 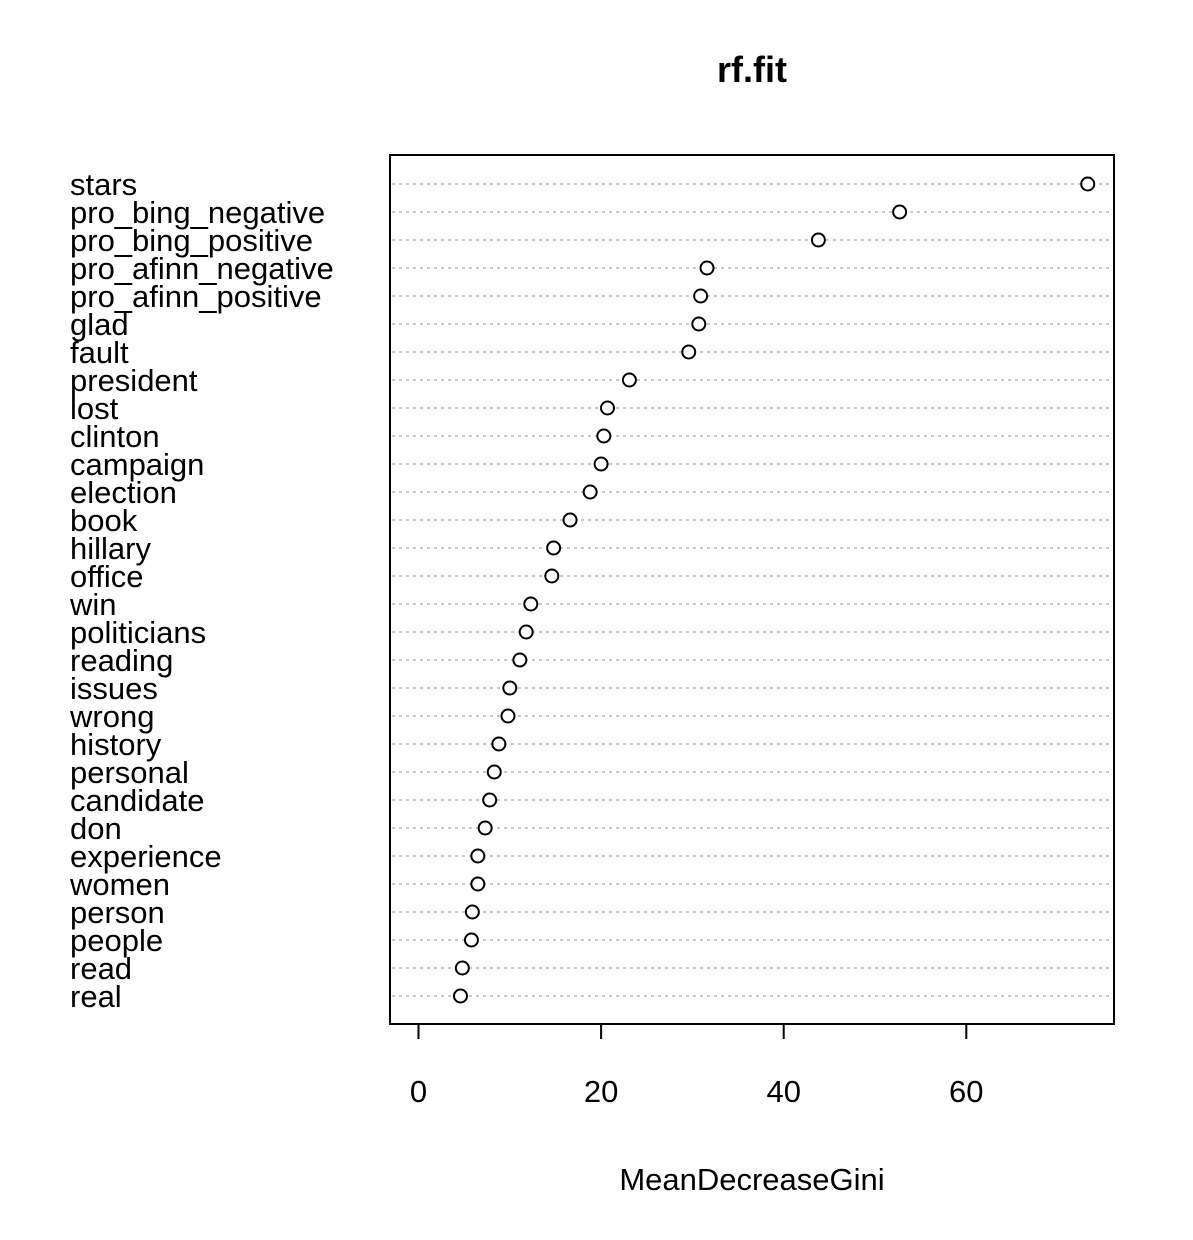 I want to click on category-label: win, so click(x=93, y=604).